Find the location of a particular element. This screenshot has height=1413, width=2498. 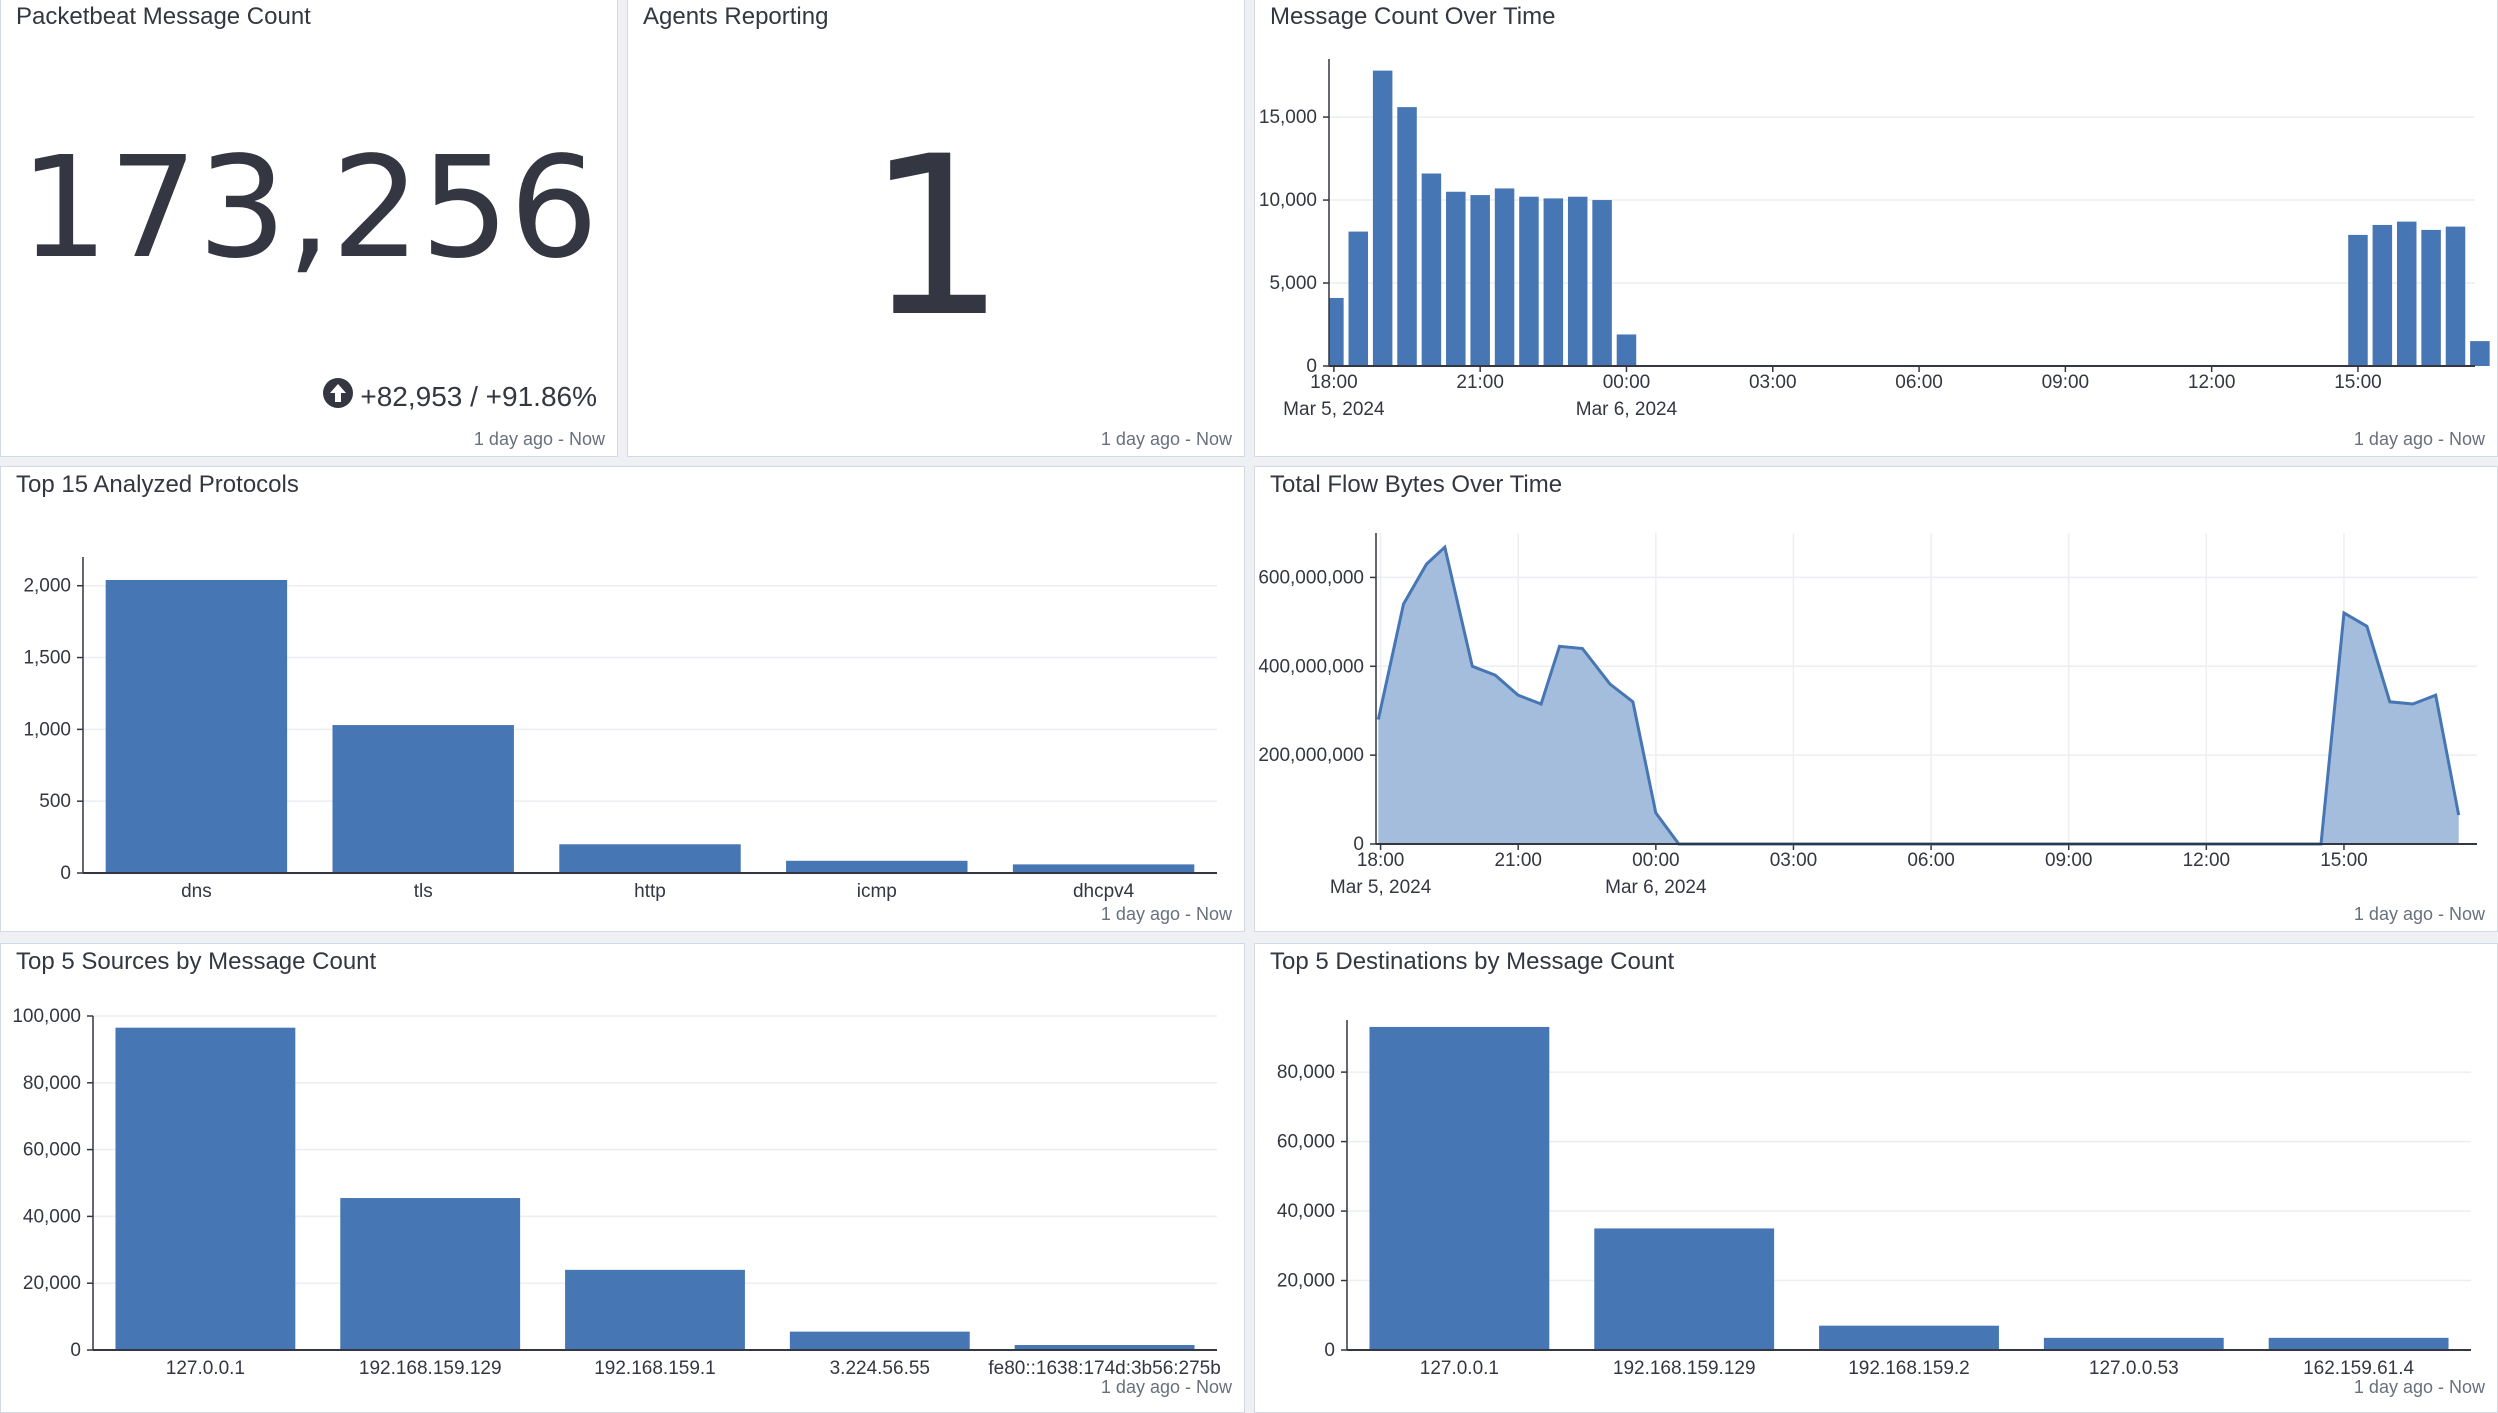

y-tick-label: 400,000,000 is located at coordinates (1311, 666).